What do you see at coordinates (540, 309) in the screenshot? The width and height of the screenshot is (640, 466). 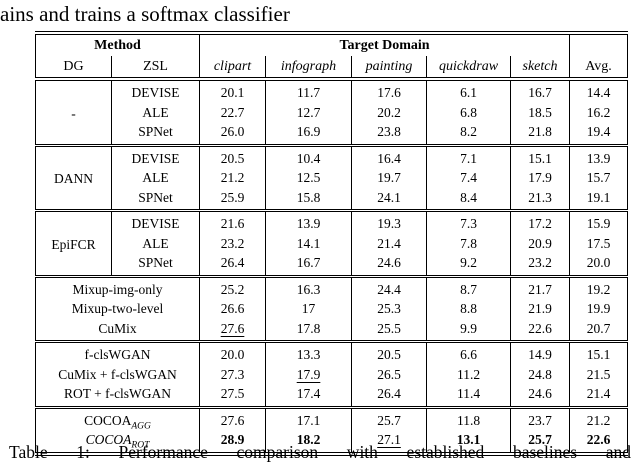 I see `value-cell: 21.9` at bounding box center [540, 309].